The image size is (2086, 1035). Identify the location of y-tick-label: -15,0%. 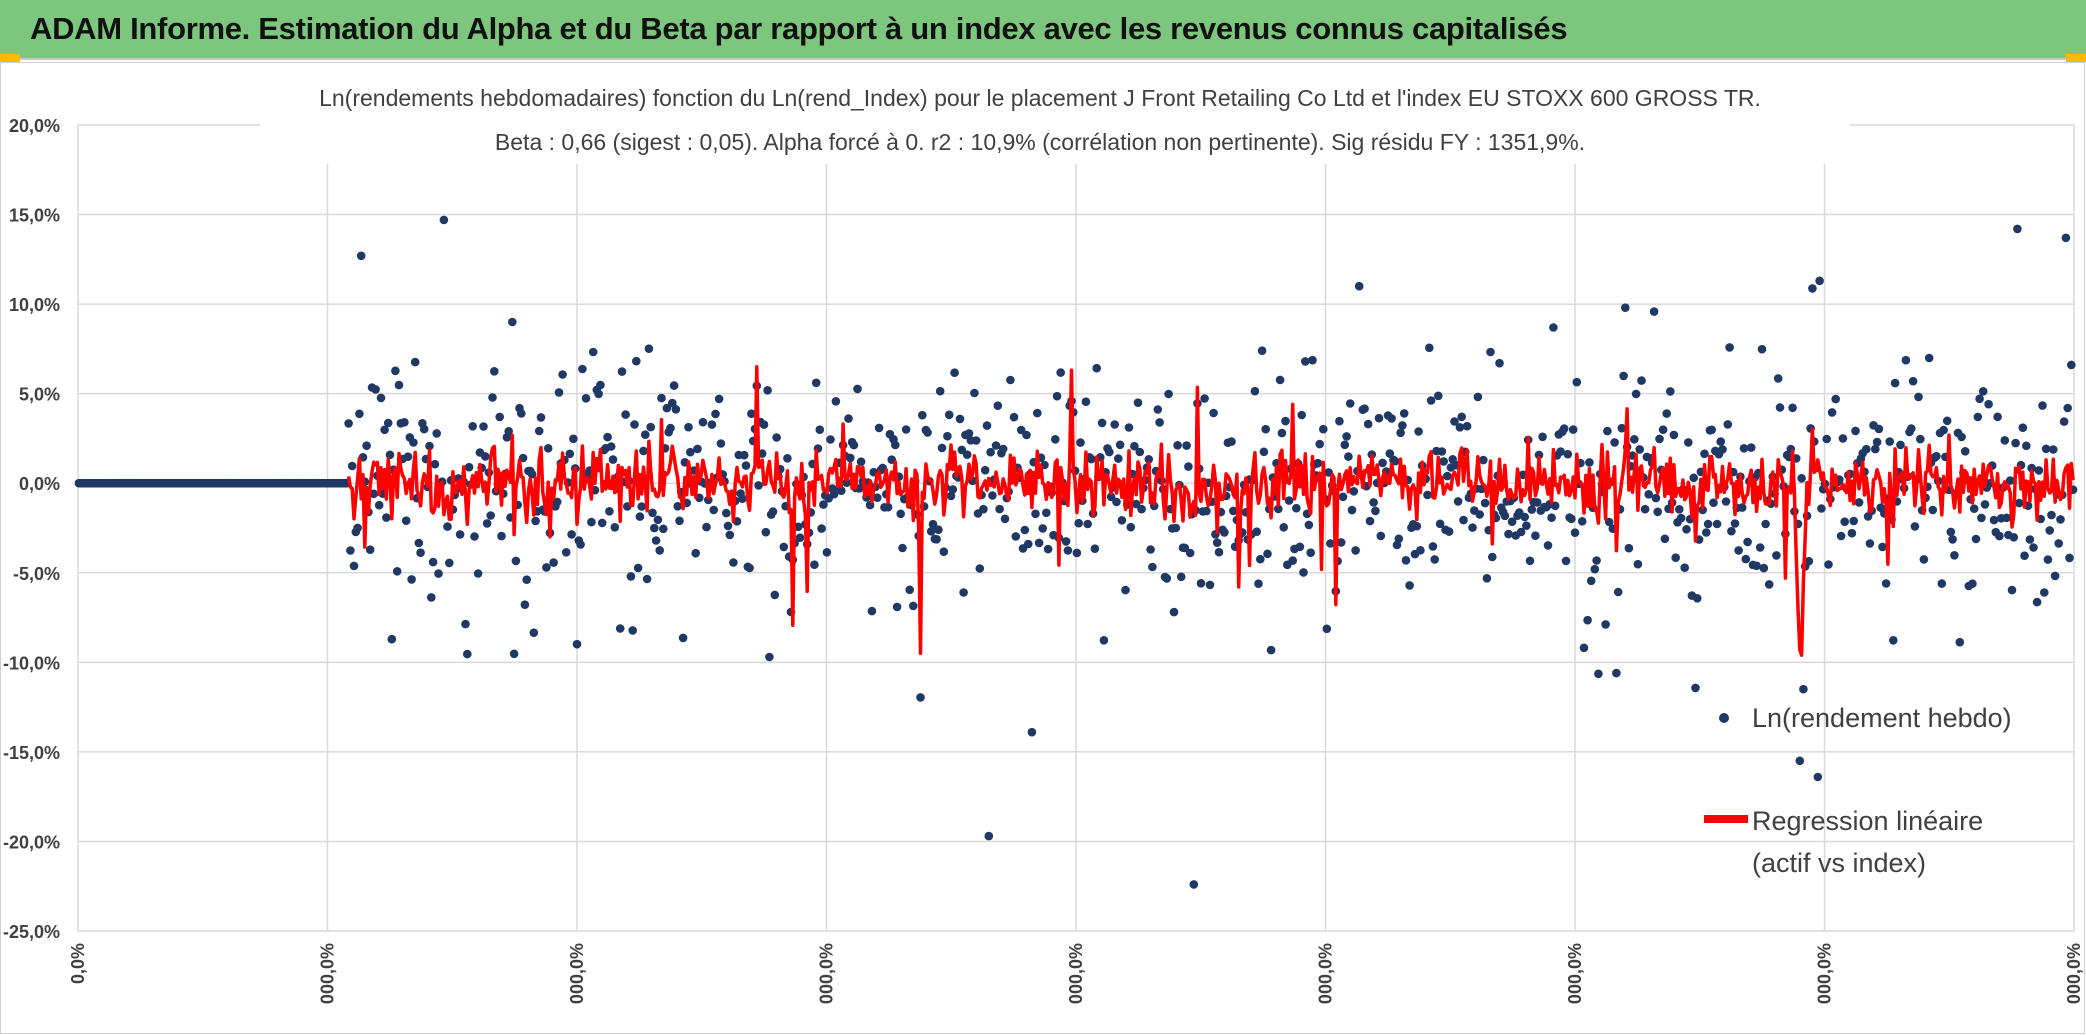
(31, 753).